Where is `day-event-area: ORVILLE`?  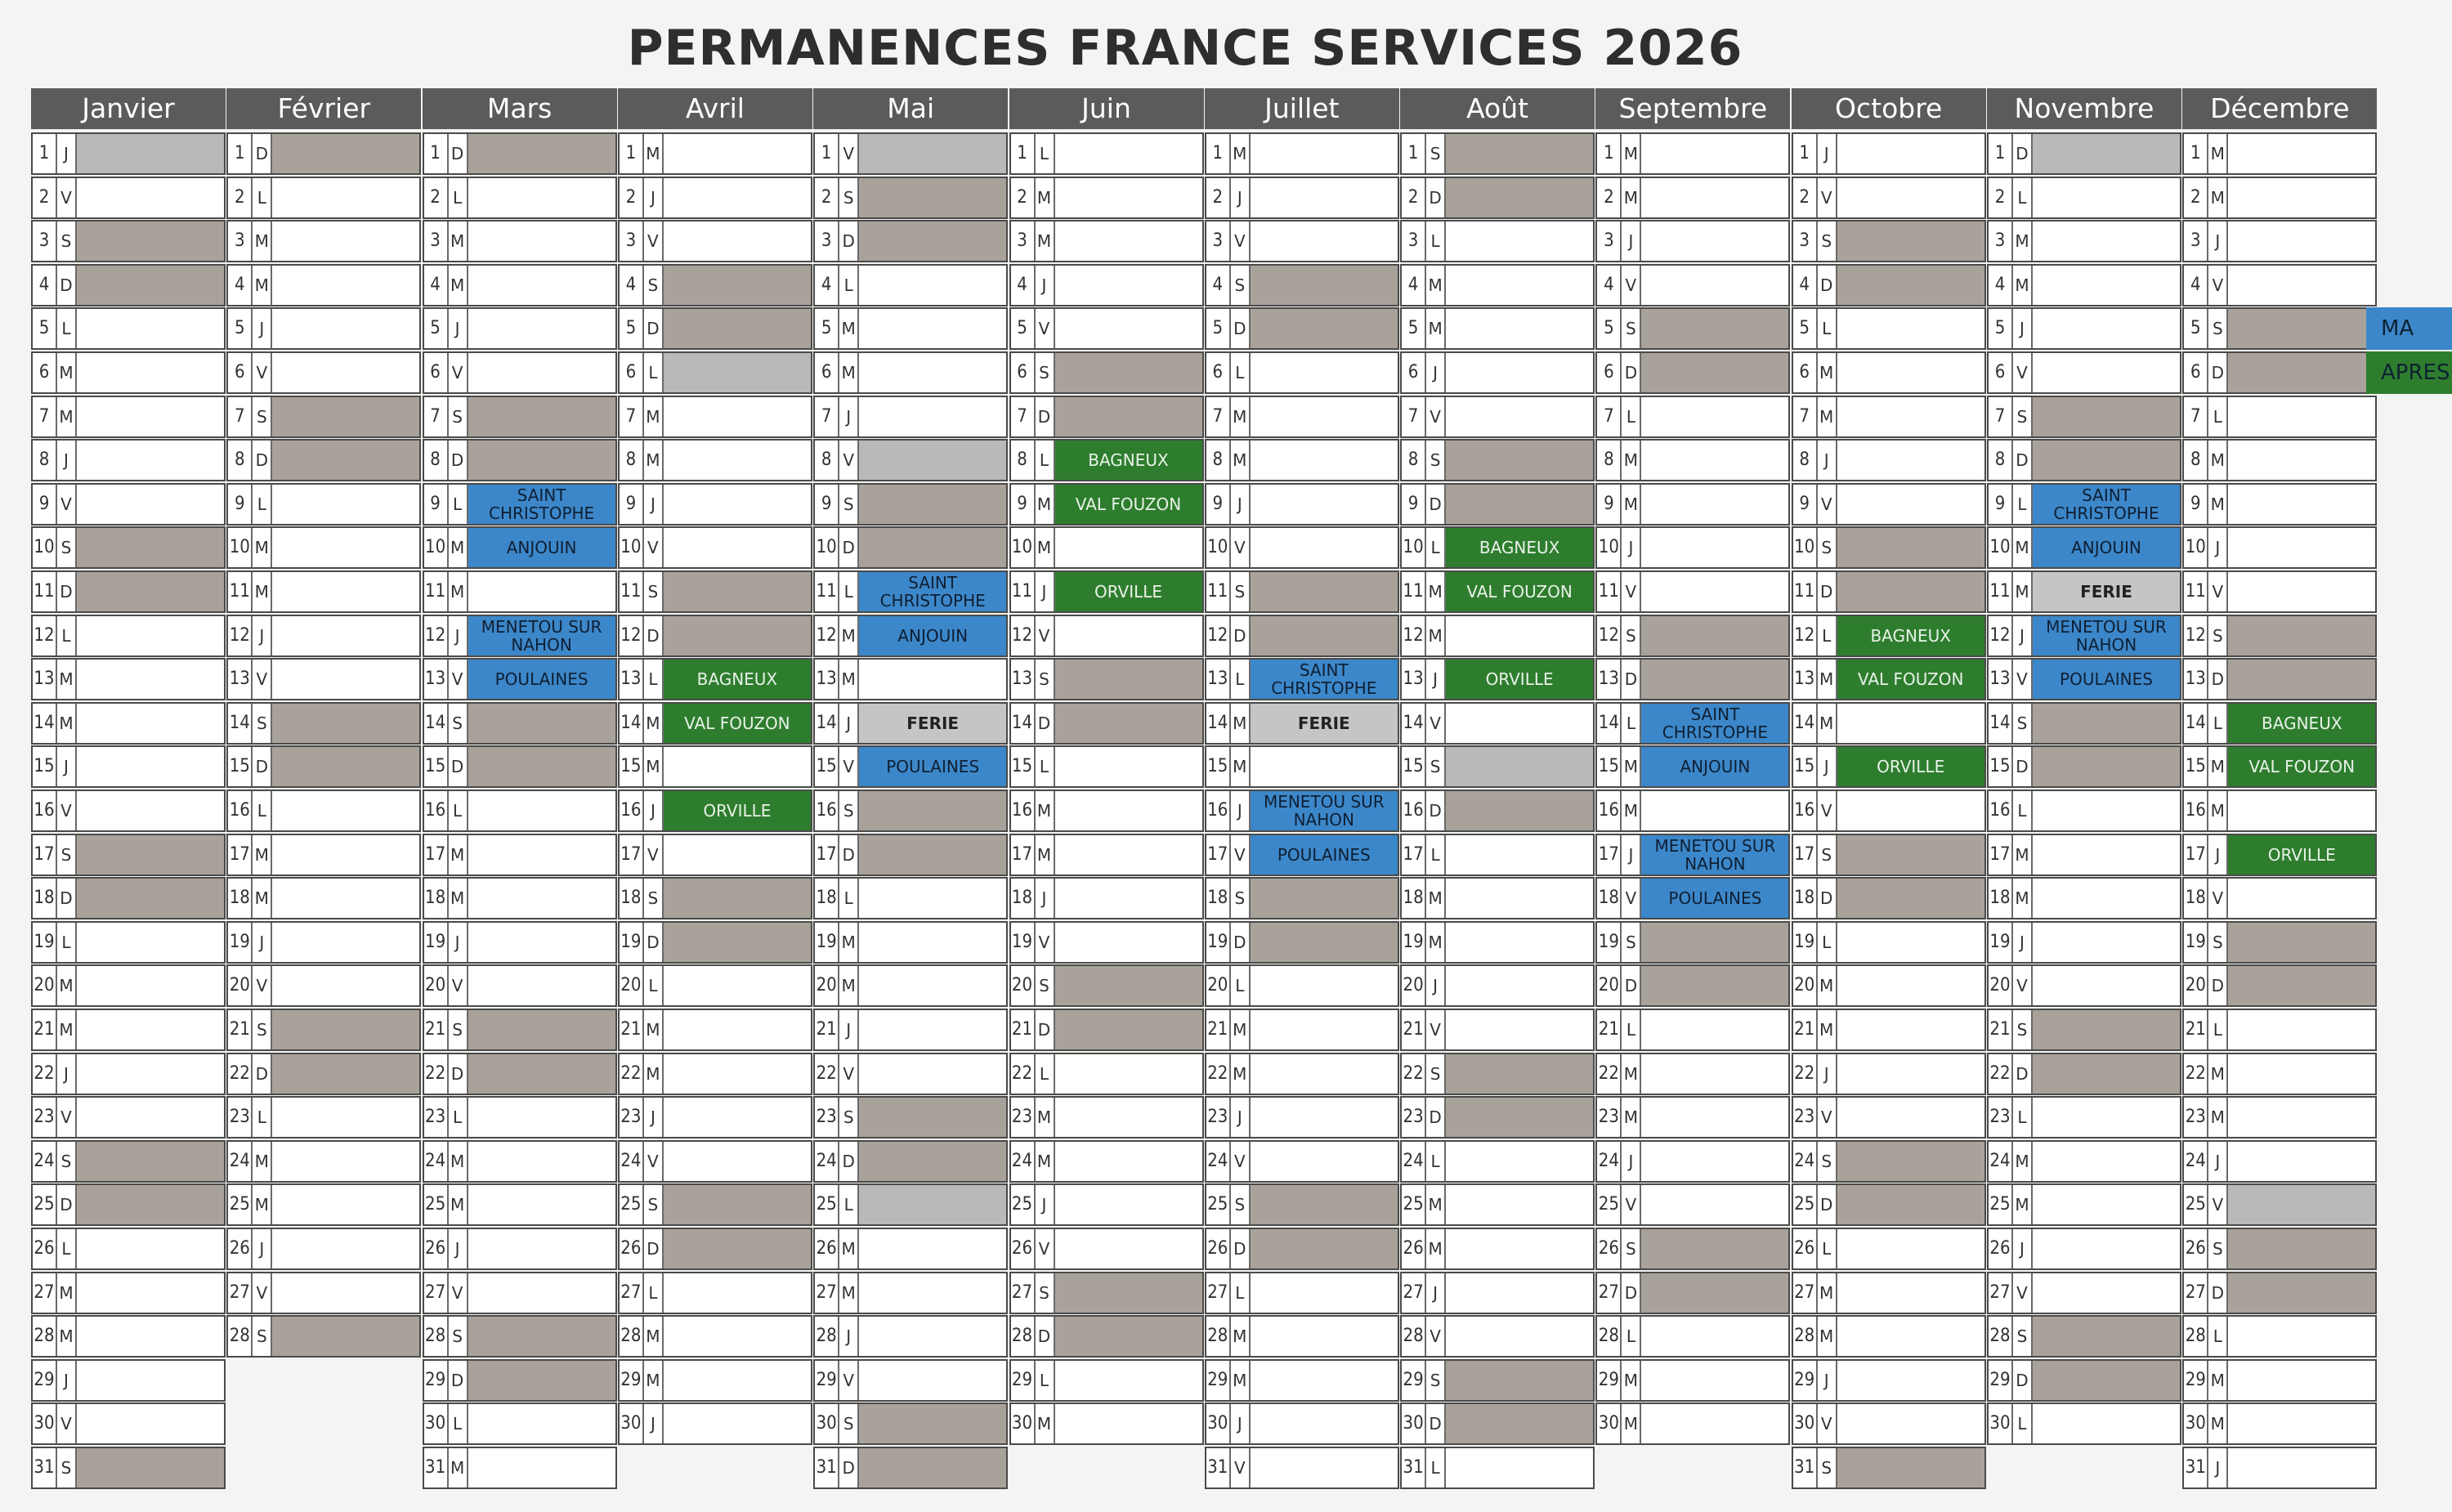 day-event-area: ORVILLE is located at coordinates (1520, 680).